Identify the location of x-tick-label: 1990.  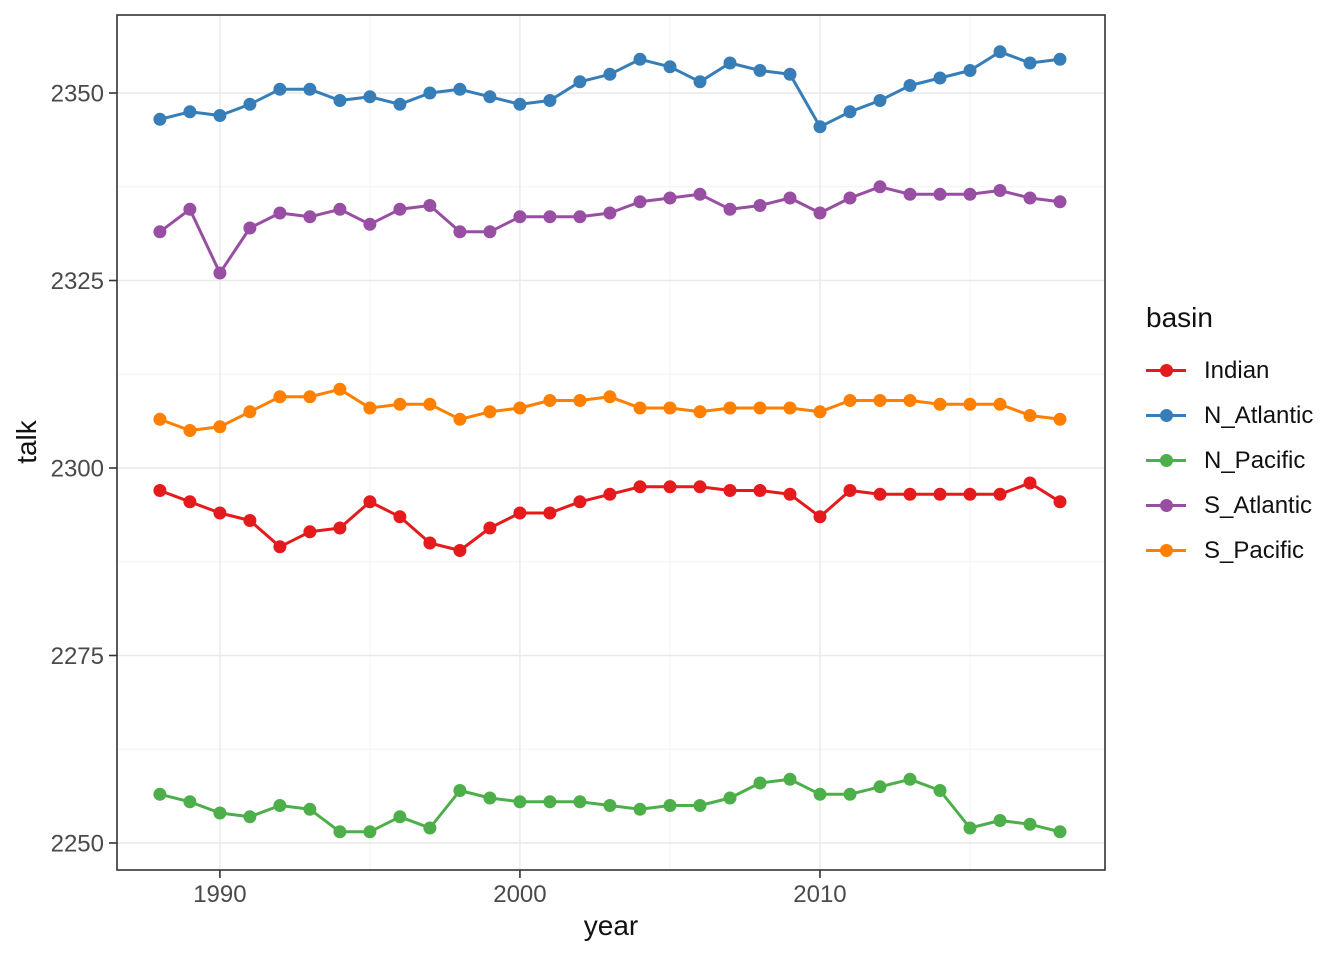
(219, 894).